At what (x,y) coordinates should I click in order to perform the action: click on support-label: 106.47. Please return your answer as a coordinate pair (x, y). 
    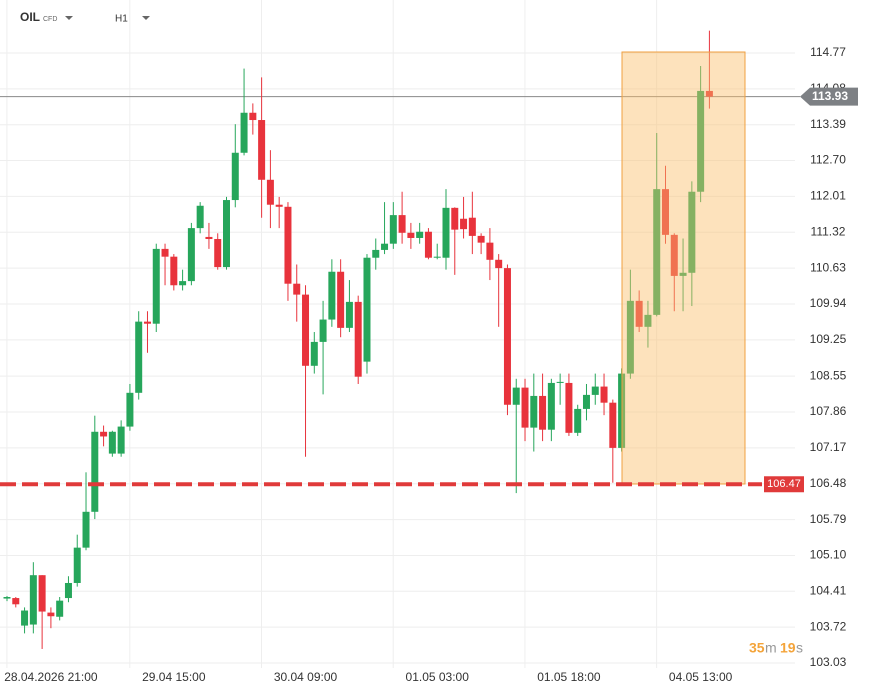
    Looking at the image, I should click on (784, 484).